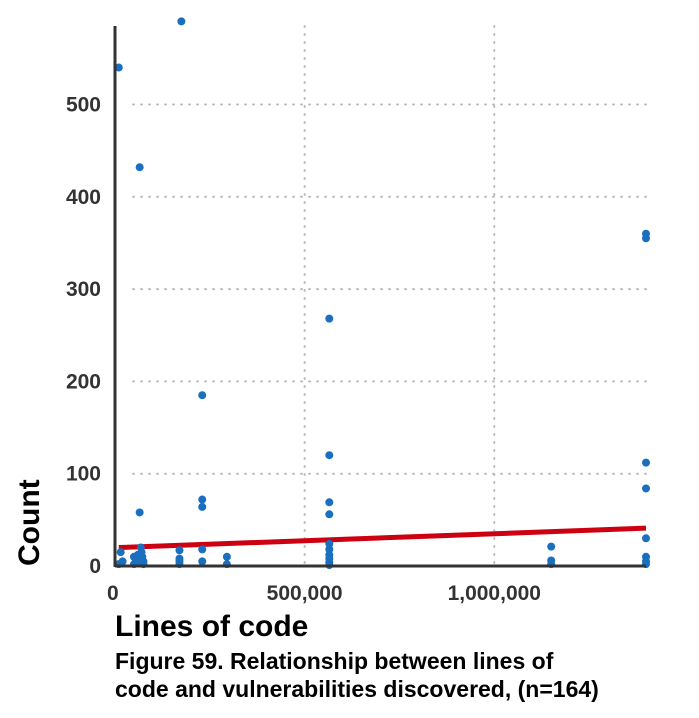  Describe the element at coordinates (83, 197) in the screenshot. I see `y-tick-label: 400` at that location.